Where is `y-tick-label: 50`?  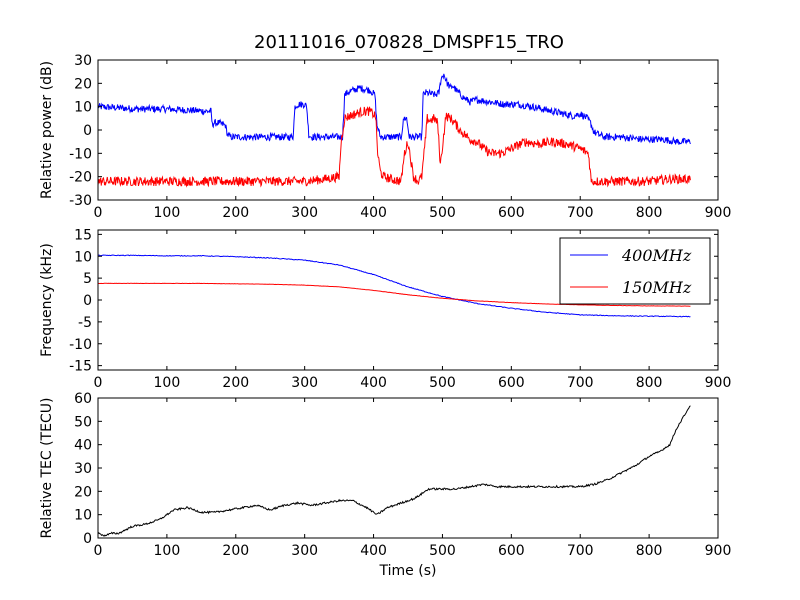
y-tick-label: 50 is located at coordinates (83, 422).